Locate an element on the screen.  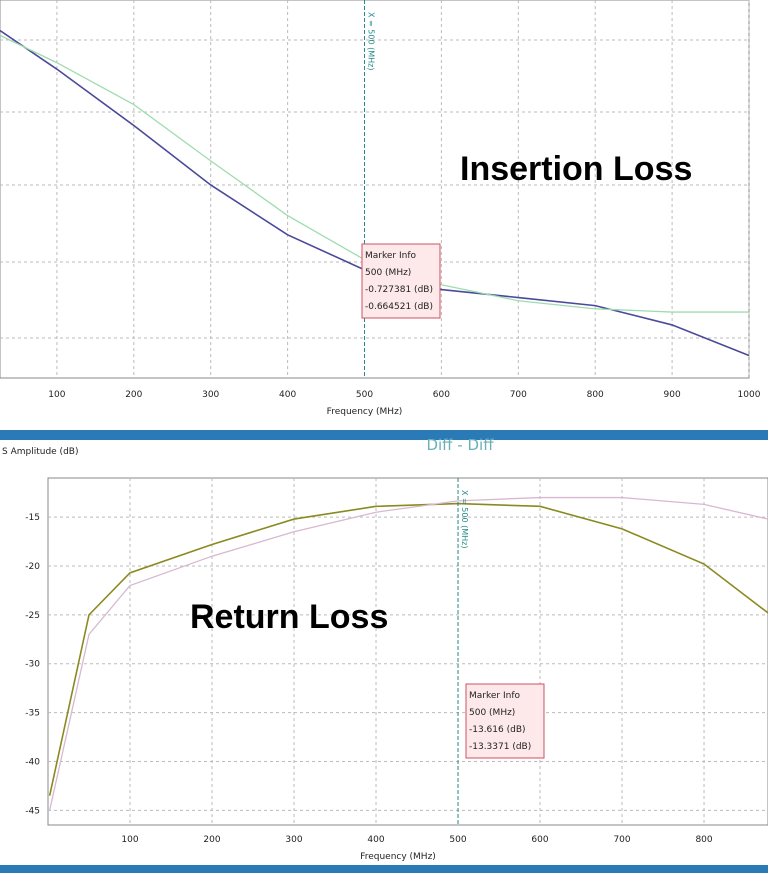
marker-info-text: -0.664521 (dB) is located at coordinates (399, 307).